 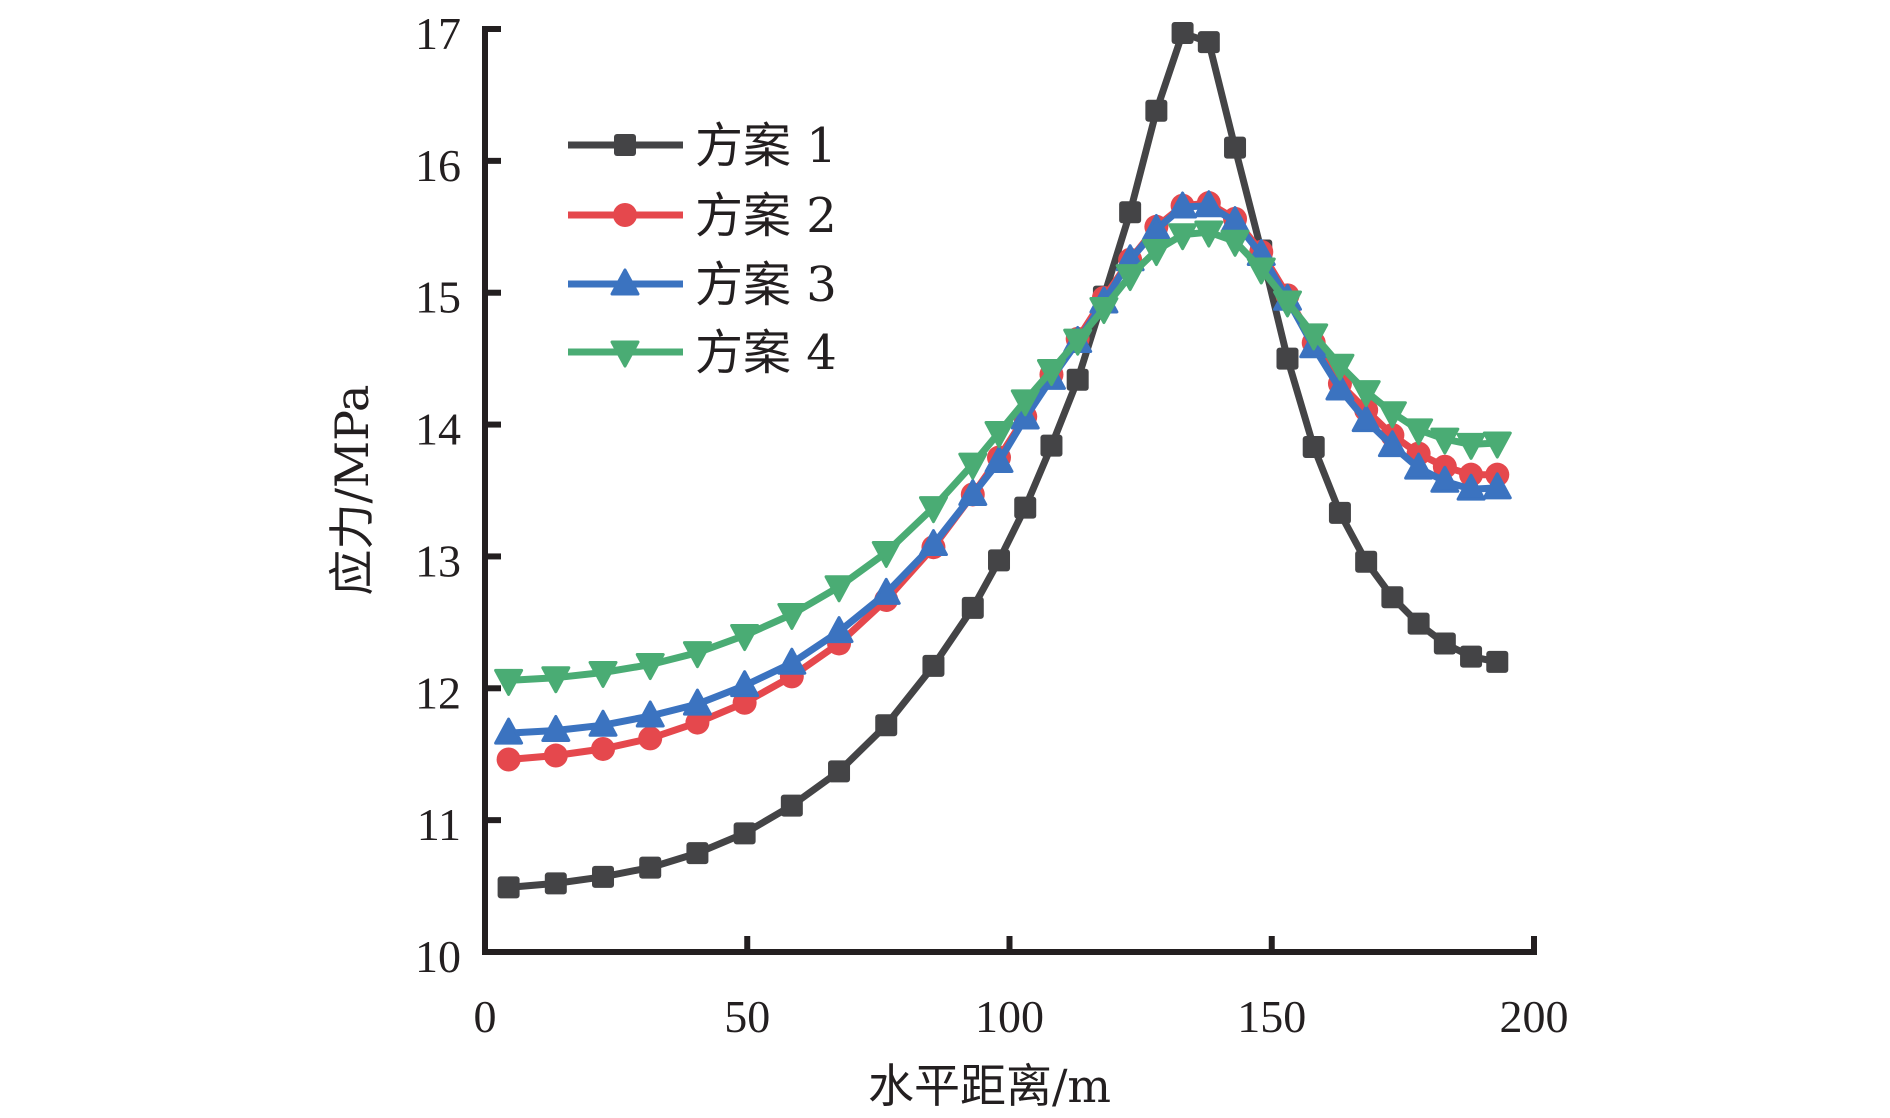 I want to click on y-tick-label: 12, so click(x=438, y=692).